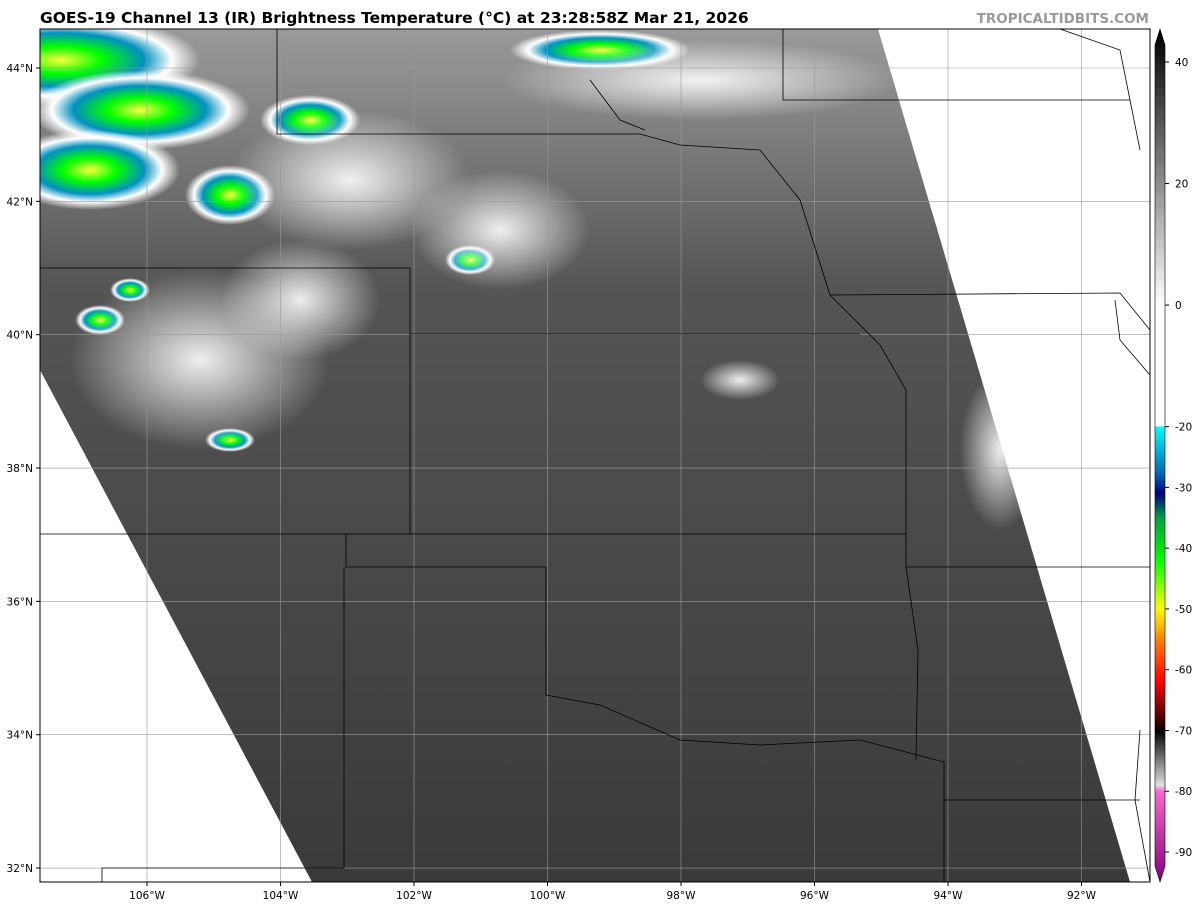 The height and width of the screenshot is (906, 1200). I want to click on colorbar-label: 40, so click(1181, 63).